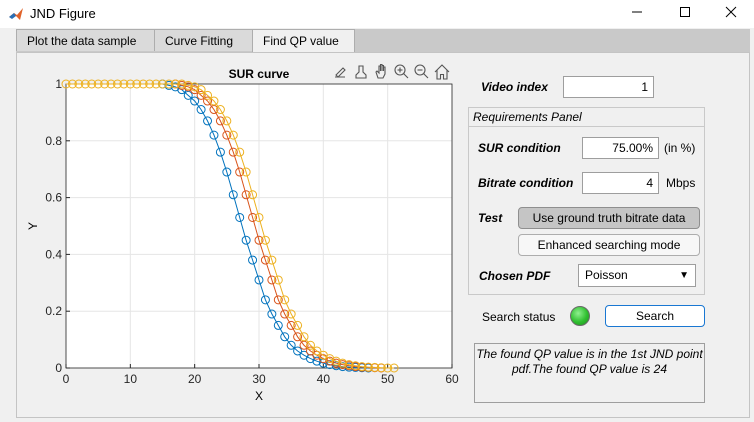 The width and height of the screenshot is (754, 422). I want to click on close-button, so click(731, 14).